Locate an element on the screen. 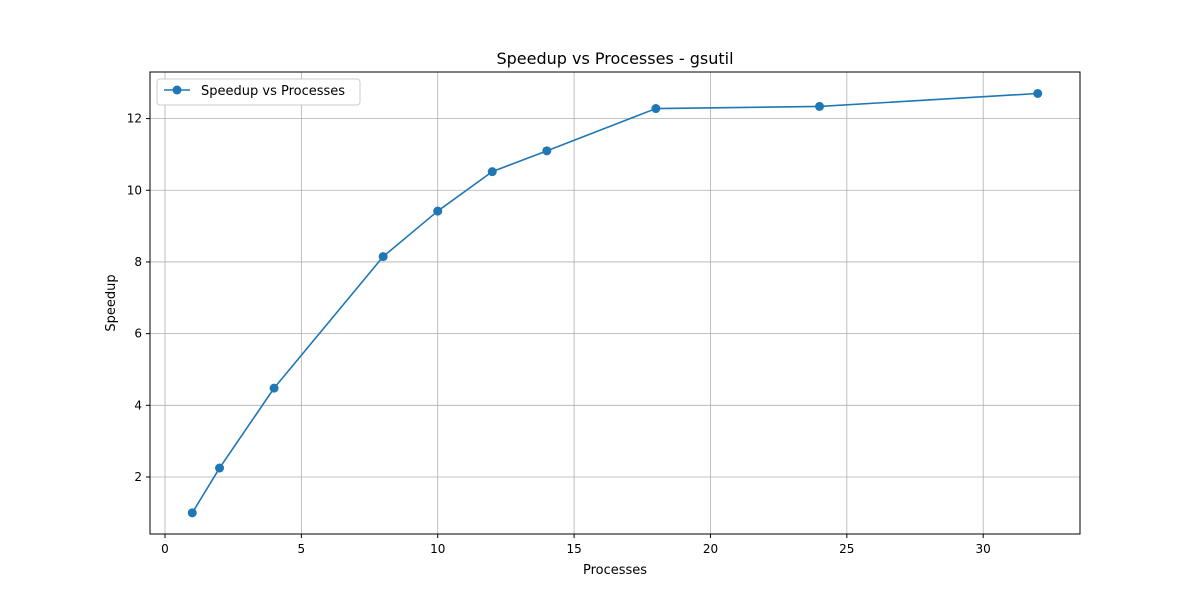 This screenshot has height=604, width=1200. legend-marker-swatch is located at coordinates (177, 90).